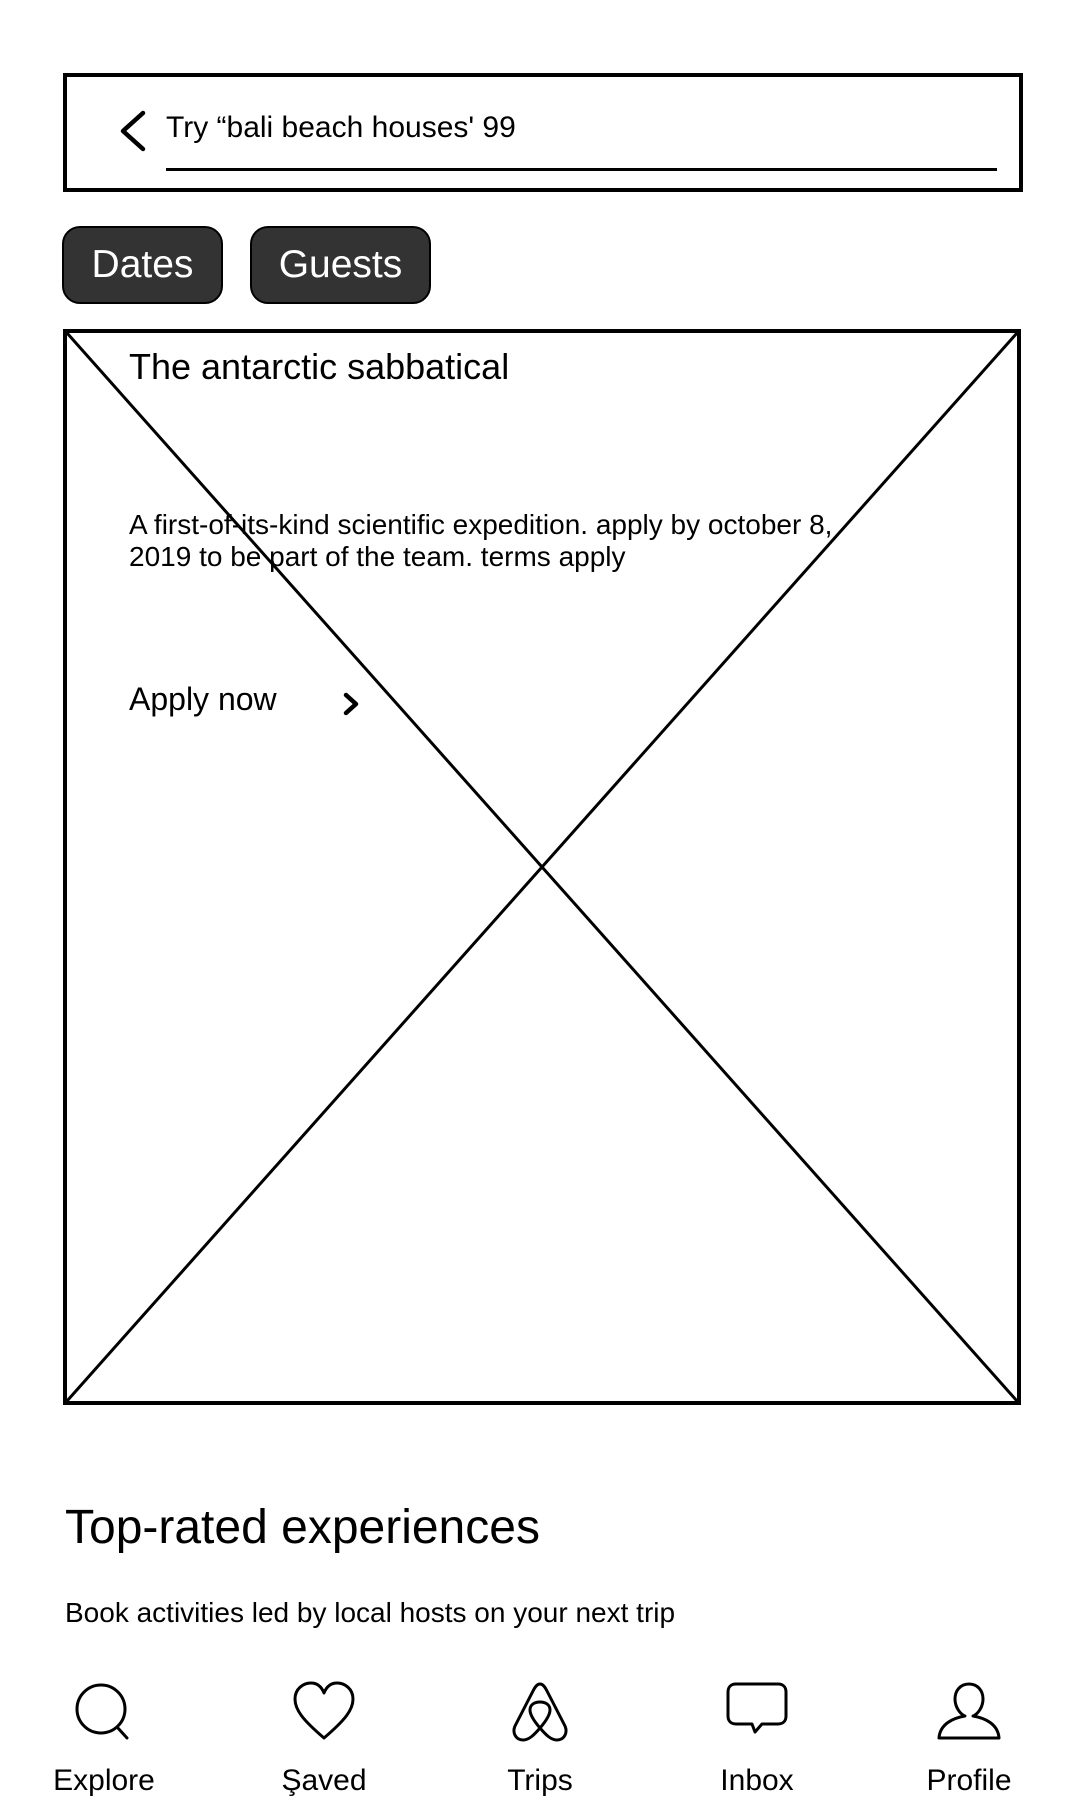 The image size is (1080, 1800). I want to click on section-title: Top-rated experiences, so click(302, 1527).